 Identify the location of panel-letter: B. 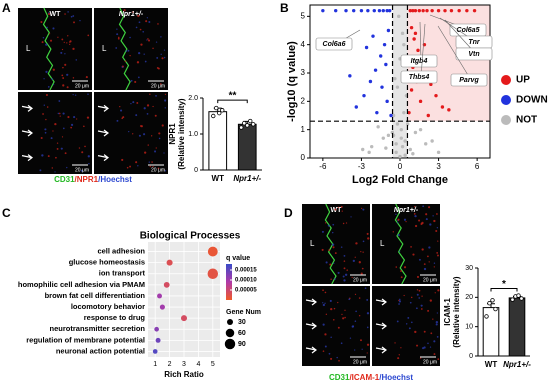
(284, 8).